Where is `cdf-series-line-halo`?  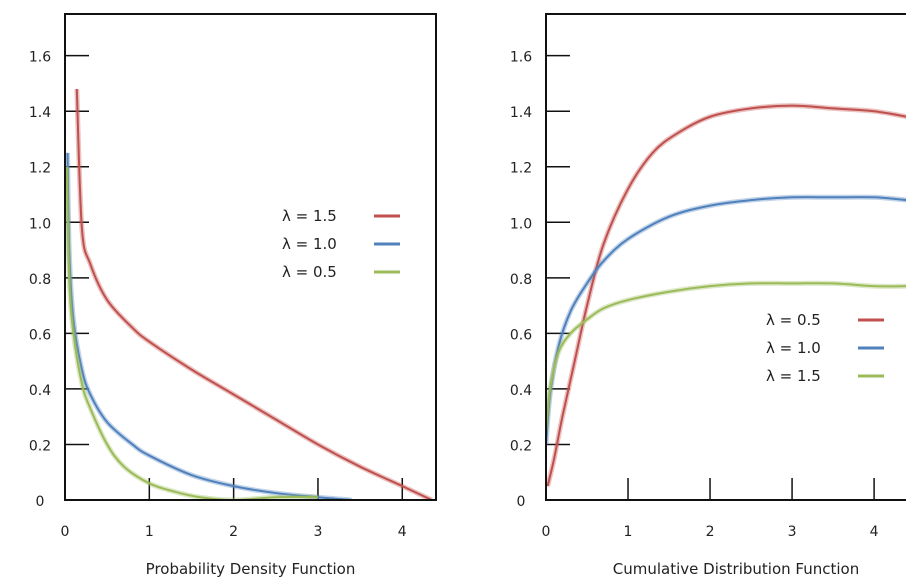 cdf-series-line-halo is located at coordinates (726, 355).